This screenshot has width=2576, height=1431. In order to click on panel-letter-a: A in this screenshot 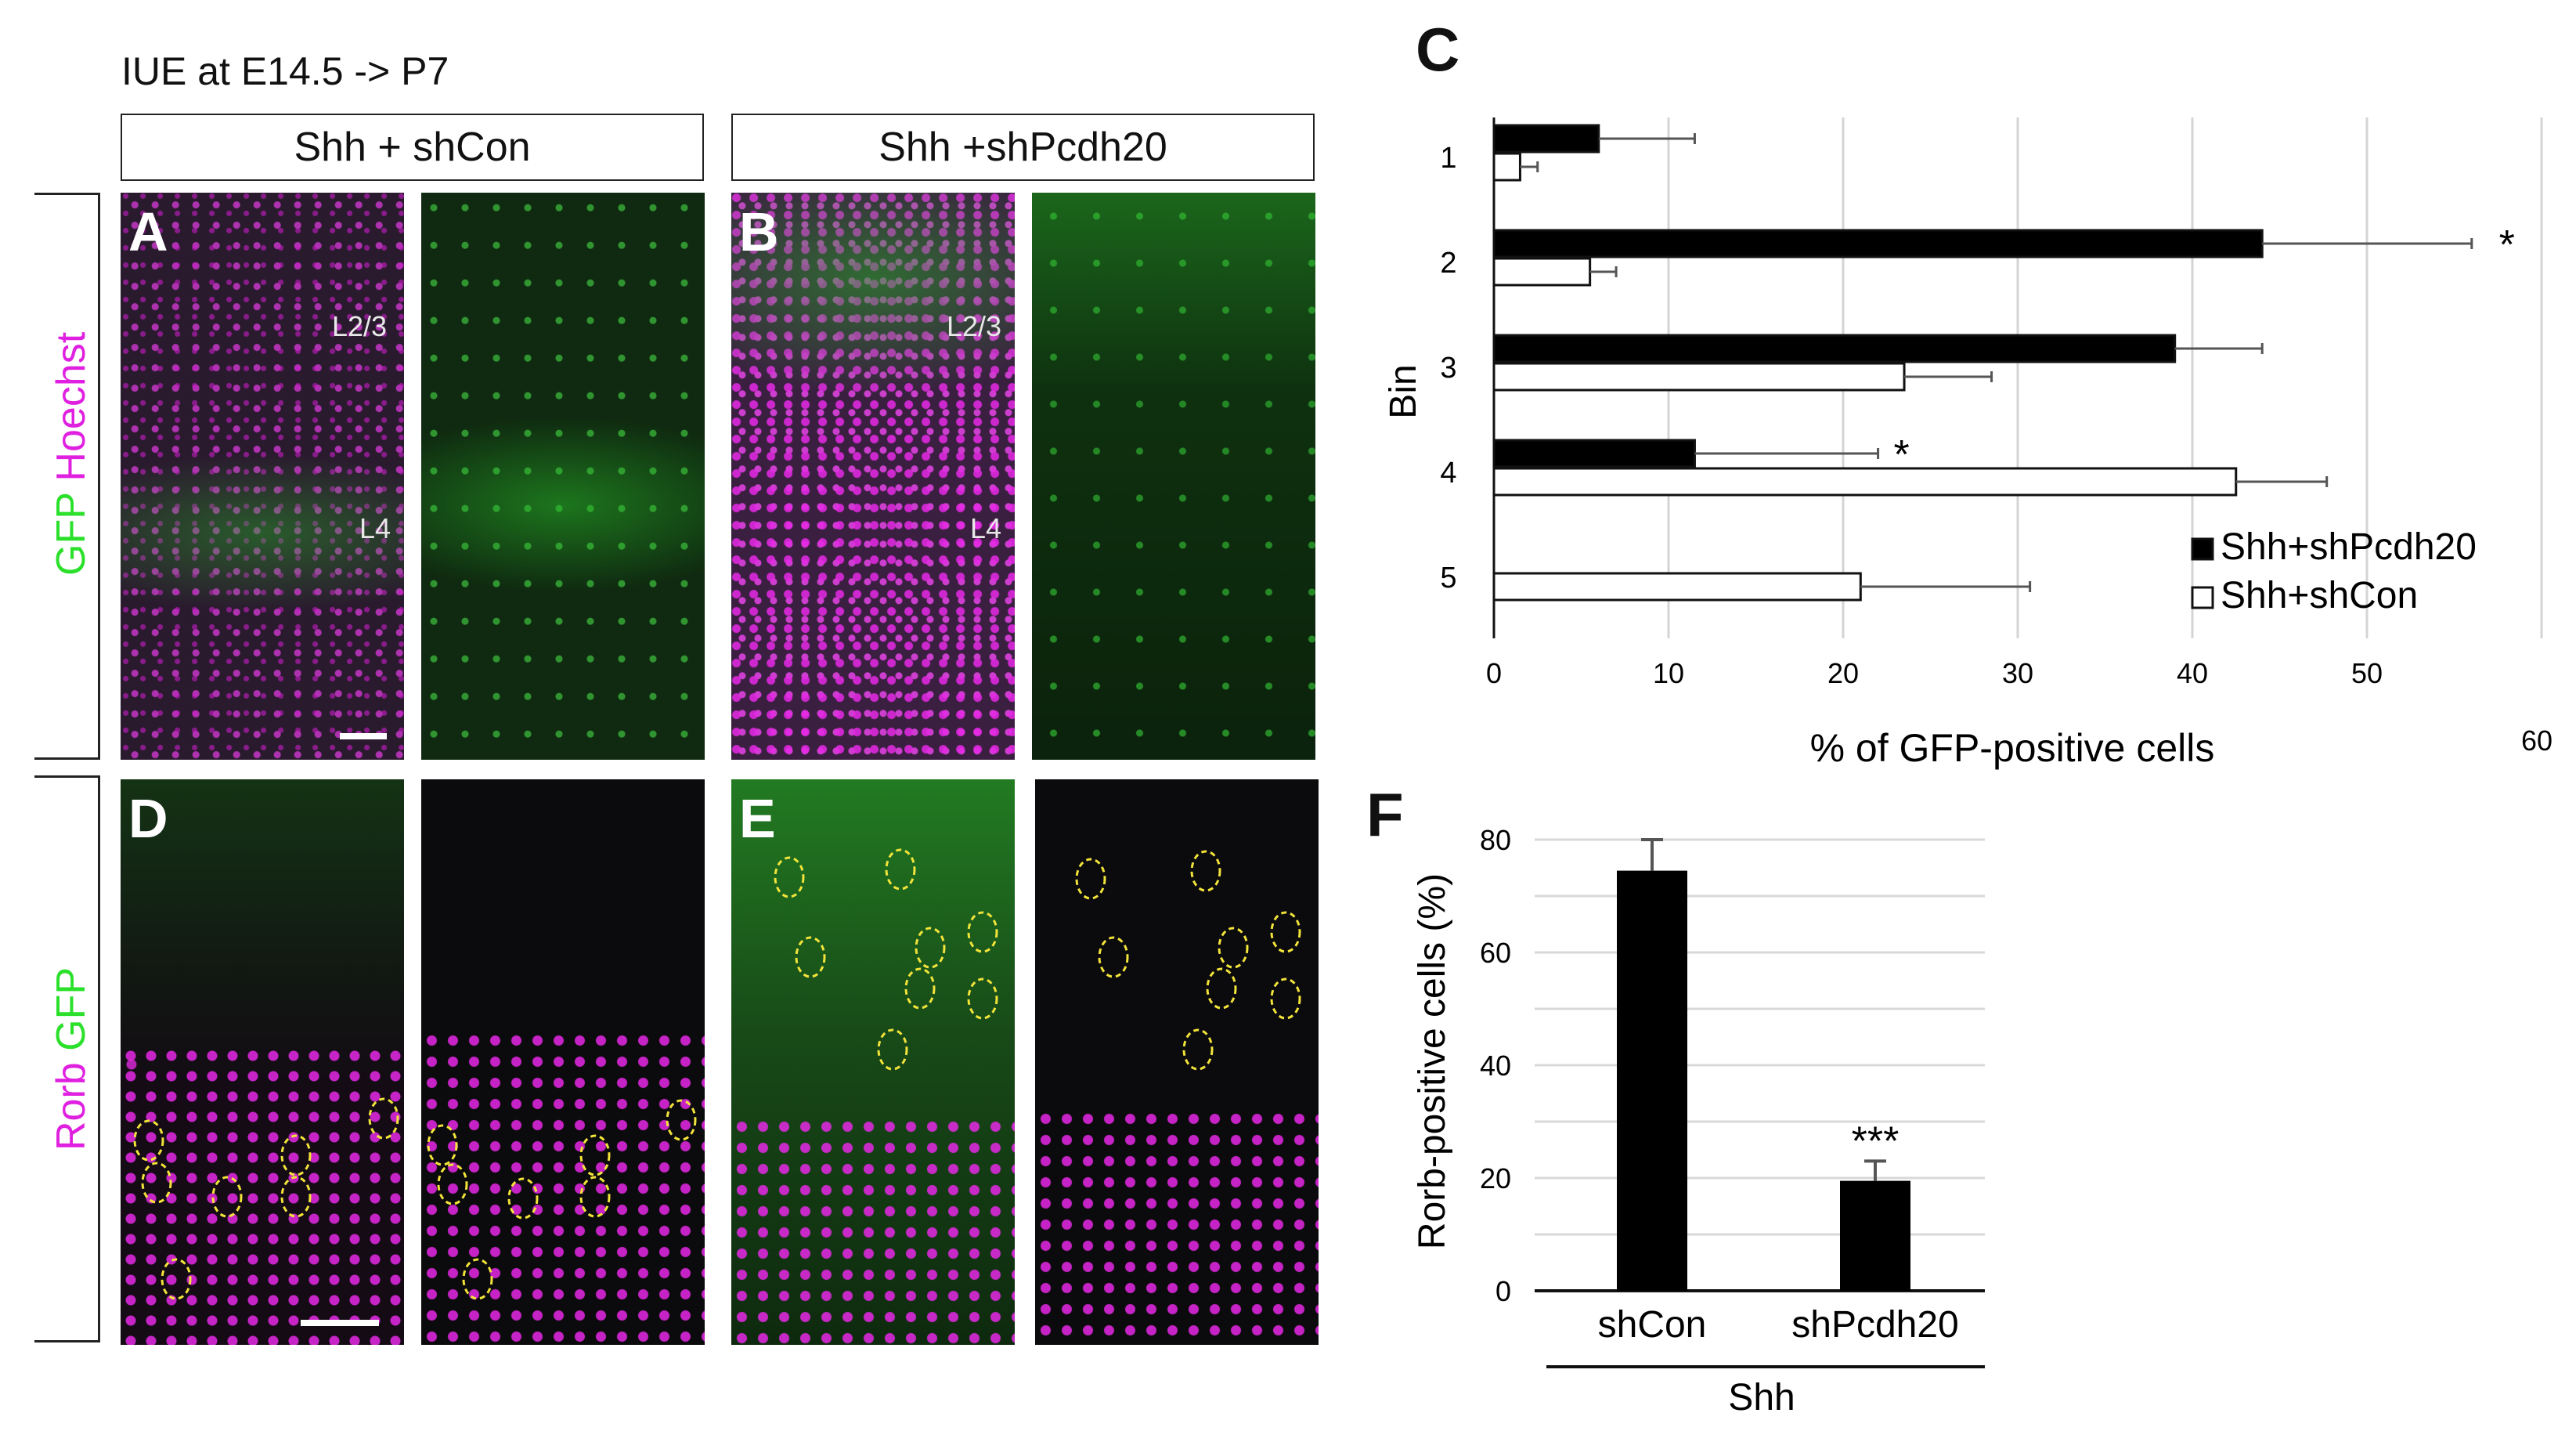, I will do `click(148, 231)`.